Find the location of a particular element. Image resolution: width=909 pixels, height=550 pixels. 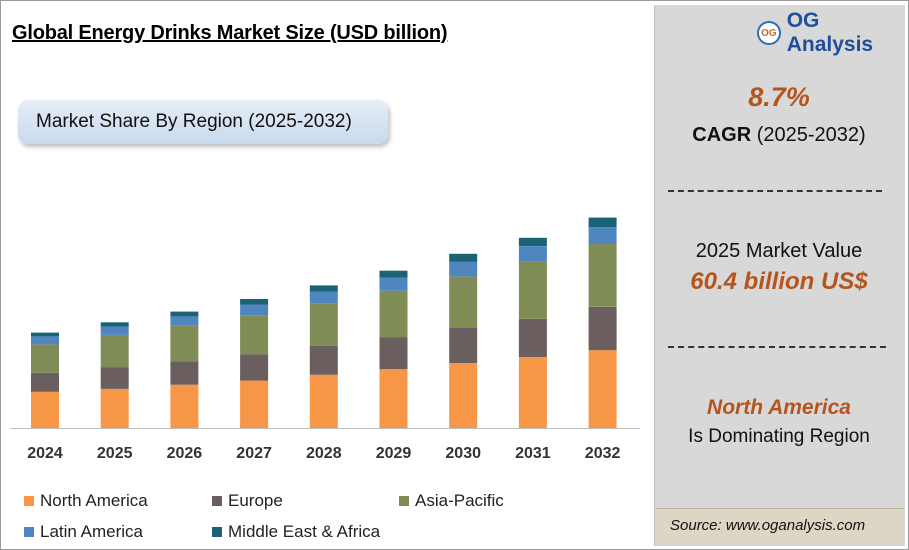

market-value: 60.4 billion US$ is located at coordinates (779, 281).